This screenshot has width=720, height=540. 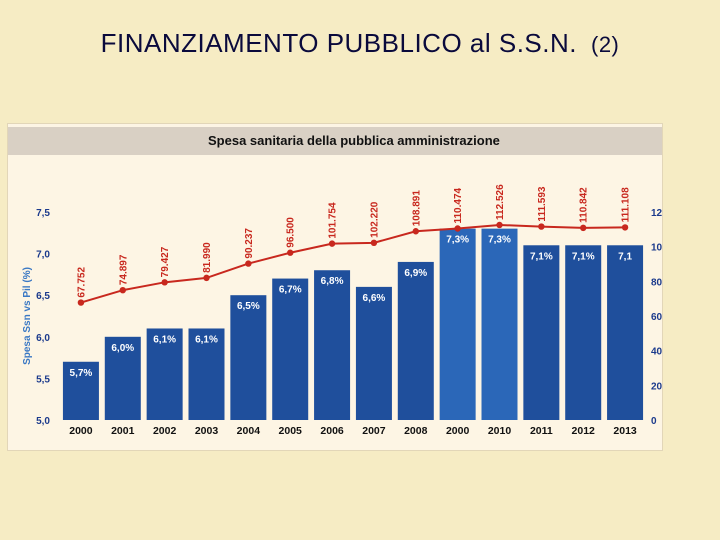 I want to click on chart-header-band, so click(x=335, y=141).